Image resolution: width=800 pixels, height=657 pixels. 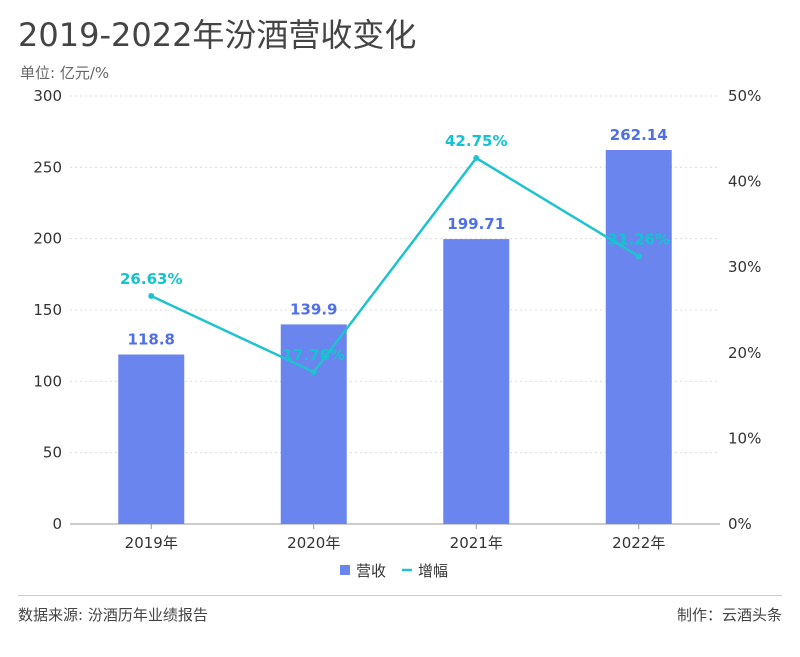 What do you see at coordinates (729, 615) in the screenshot?
I see `credit-label: 制作：云酒头条` at bounding box center [729, 615].